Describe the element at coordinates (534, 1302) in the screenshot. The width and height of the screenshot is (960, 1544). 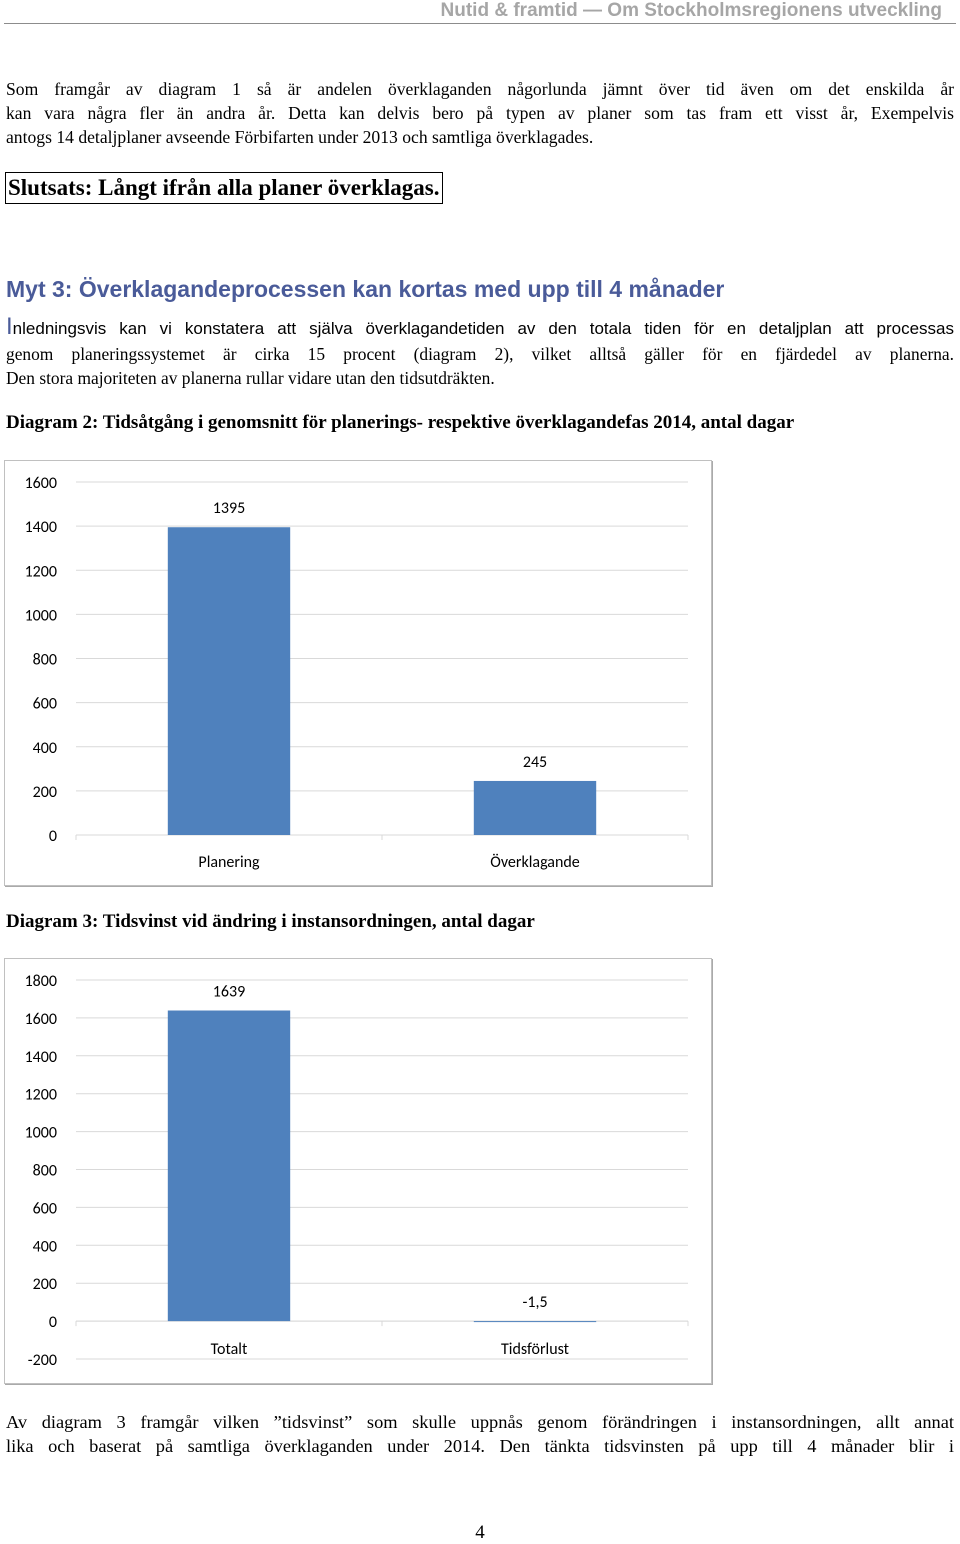
I see `data-label: -1,5` at that location.